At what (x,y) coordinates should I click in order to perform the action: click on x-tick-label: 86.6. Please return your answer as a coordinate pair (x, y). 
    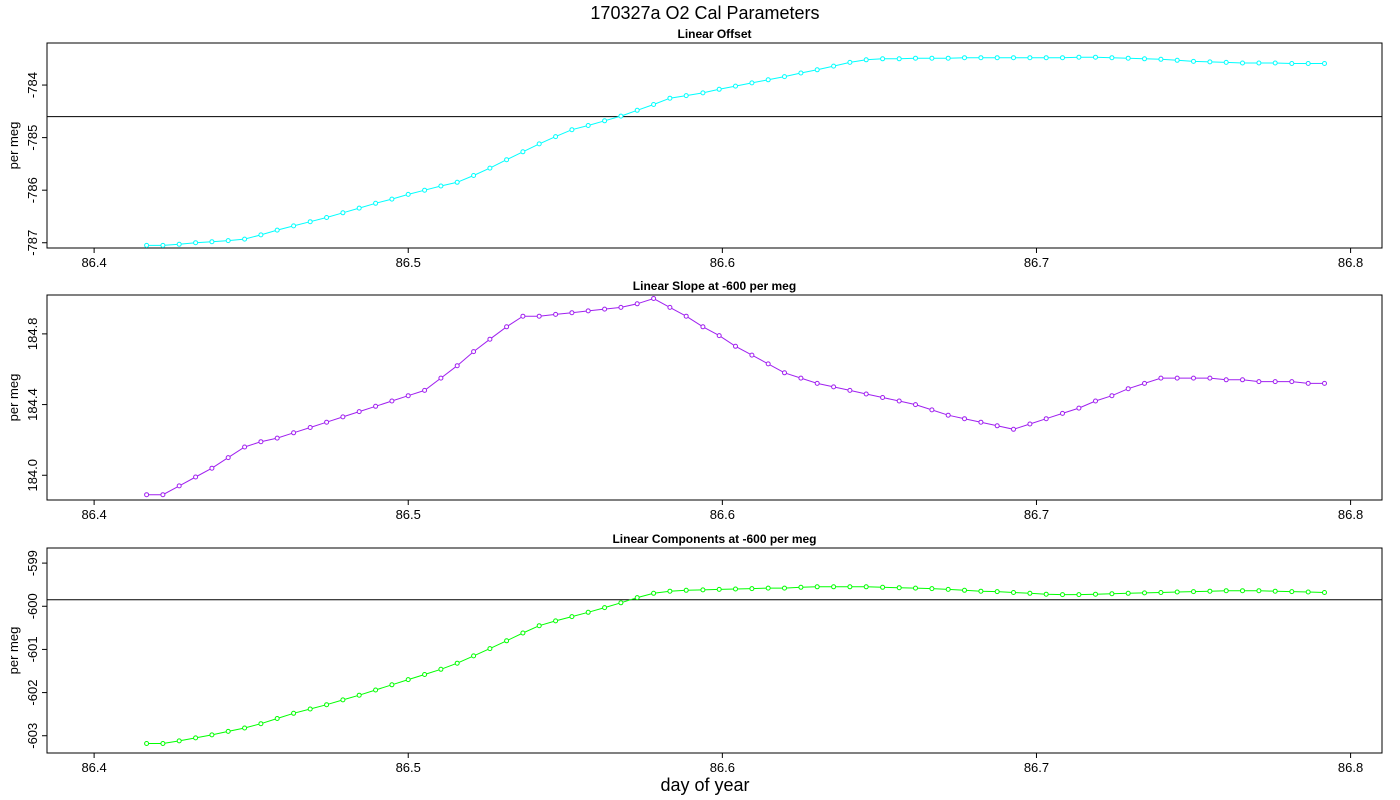
    Looking at the image, I should click on (722, 767).